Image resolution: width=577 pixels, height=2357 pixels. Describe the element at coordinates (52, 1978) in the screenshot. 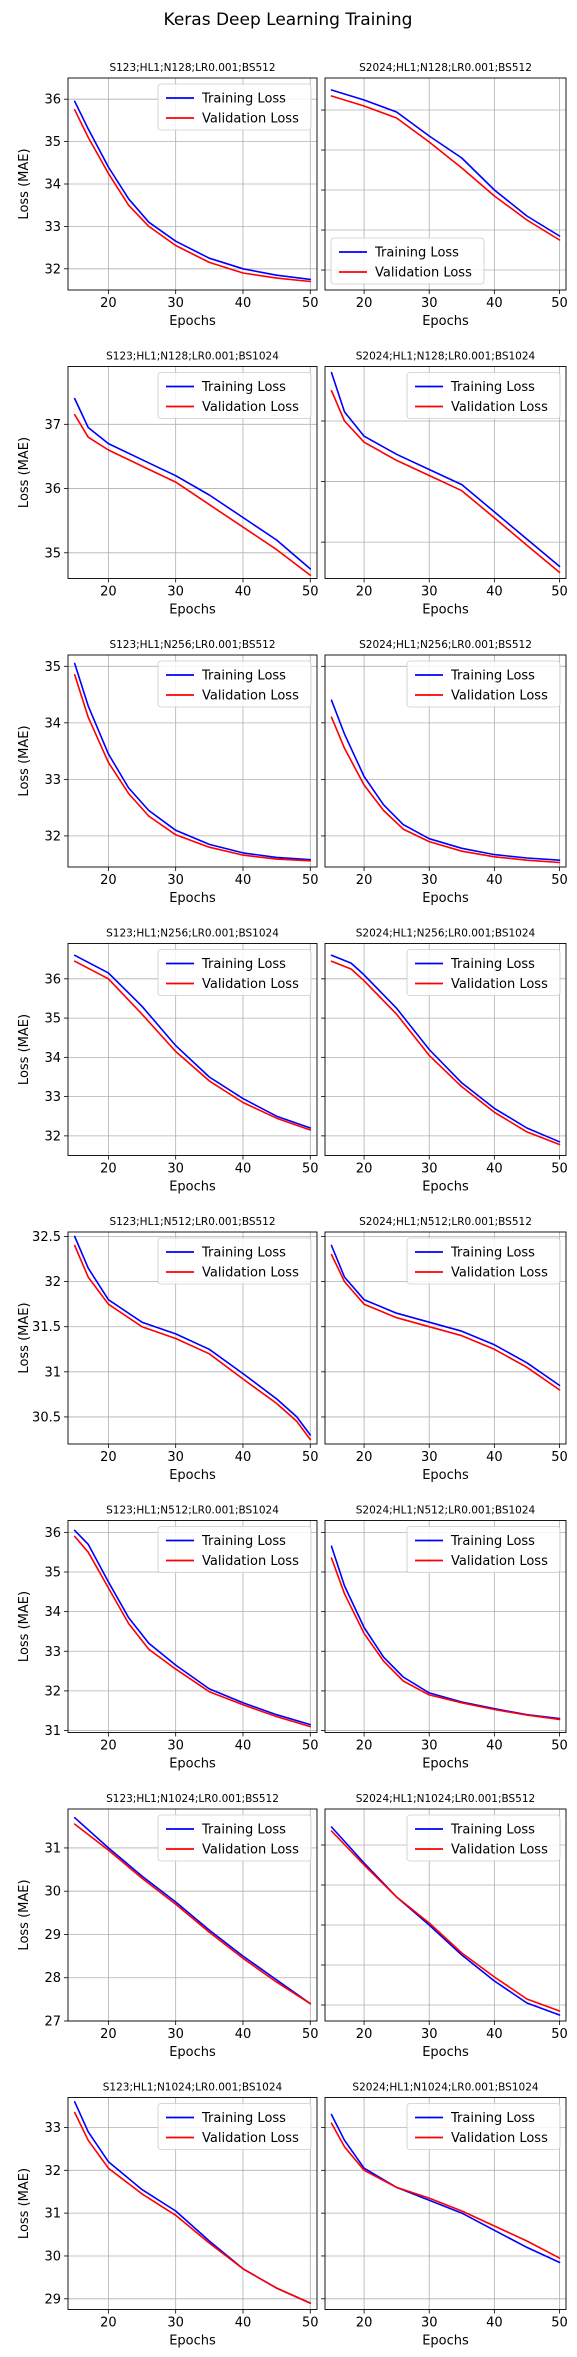

I see `y-tick-label: 28` at that location.